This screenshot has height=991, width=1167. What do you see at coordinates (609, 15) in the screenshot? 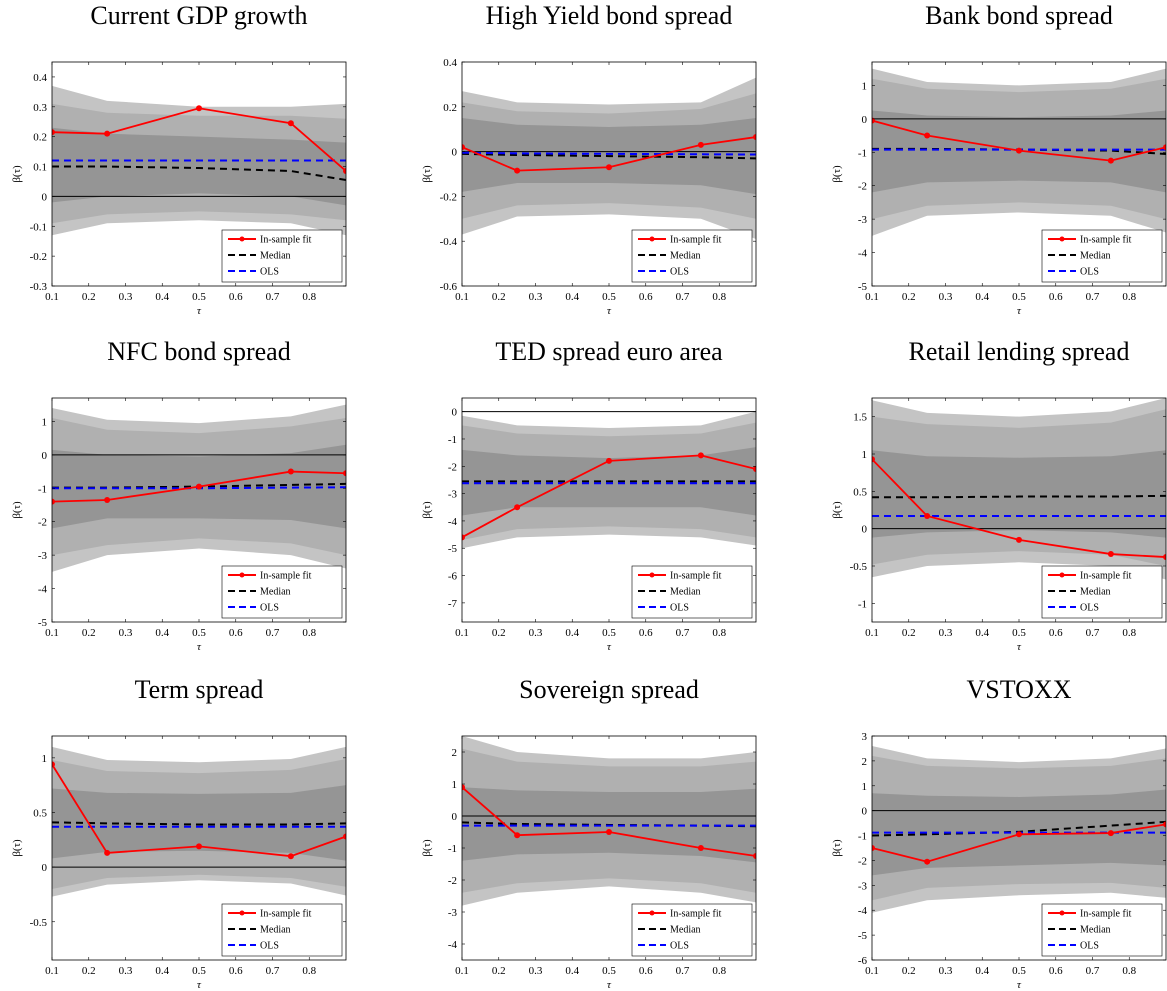
I see `panel-title: High Yield bond spread` at bounding box center [609, 15].